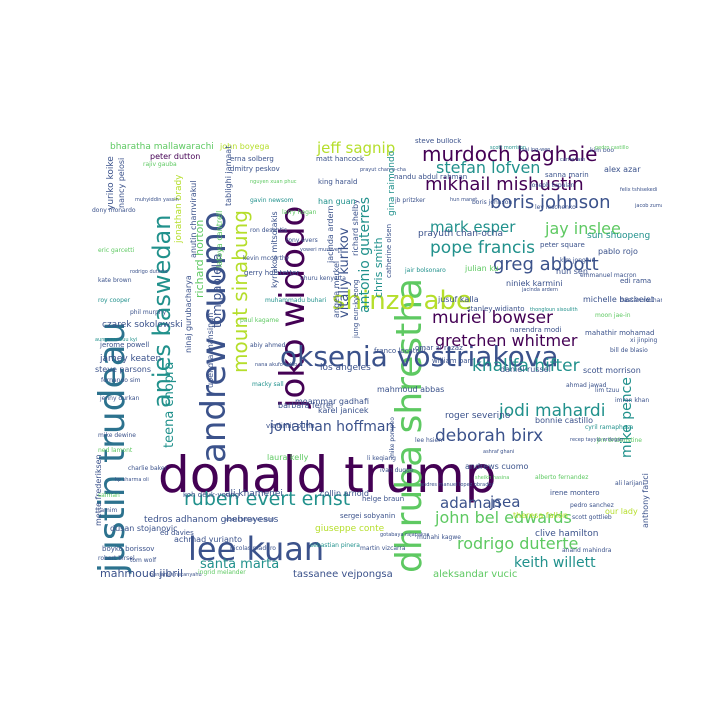 The width and height of the screenshot is (720, 720). I want to click on cloud-word: collin arnold, so click(344, 493).